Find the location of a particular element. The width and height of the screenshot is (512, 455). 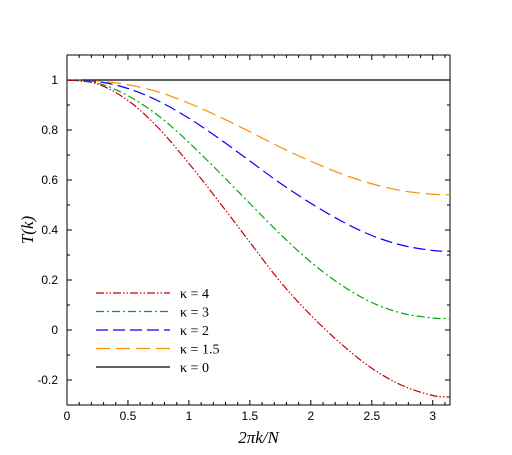

x-tick-label: 0 is located at coordinates (67, 416).